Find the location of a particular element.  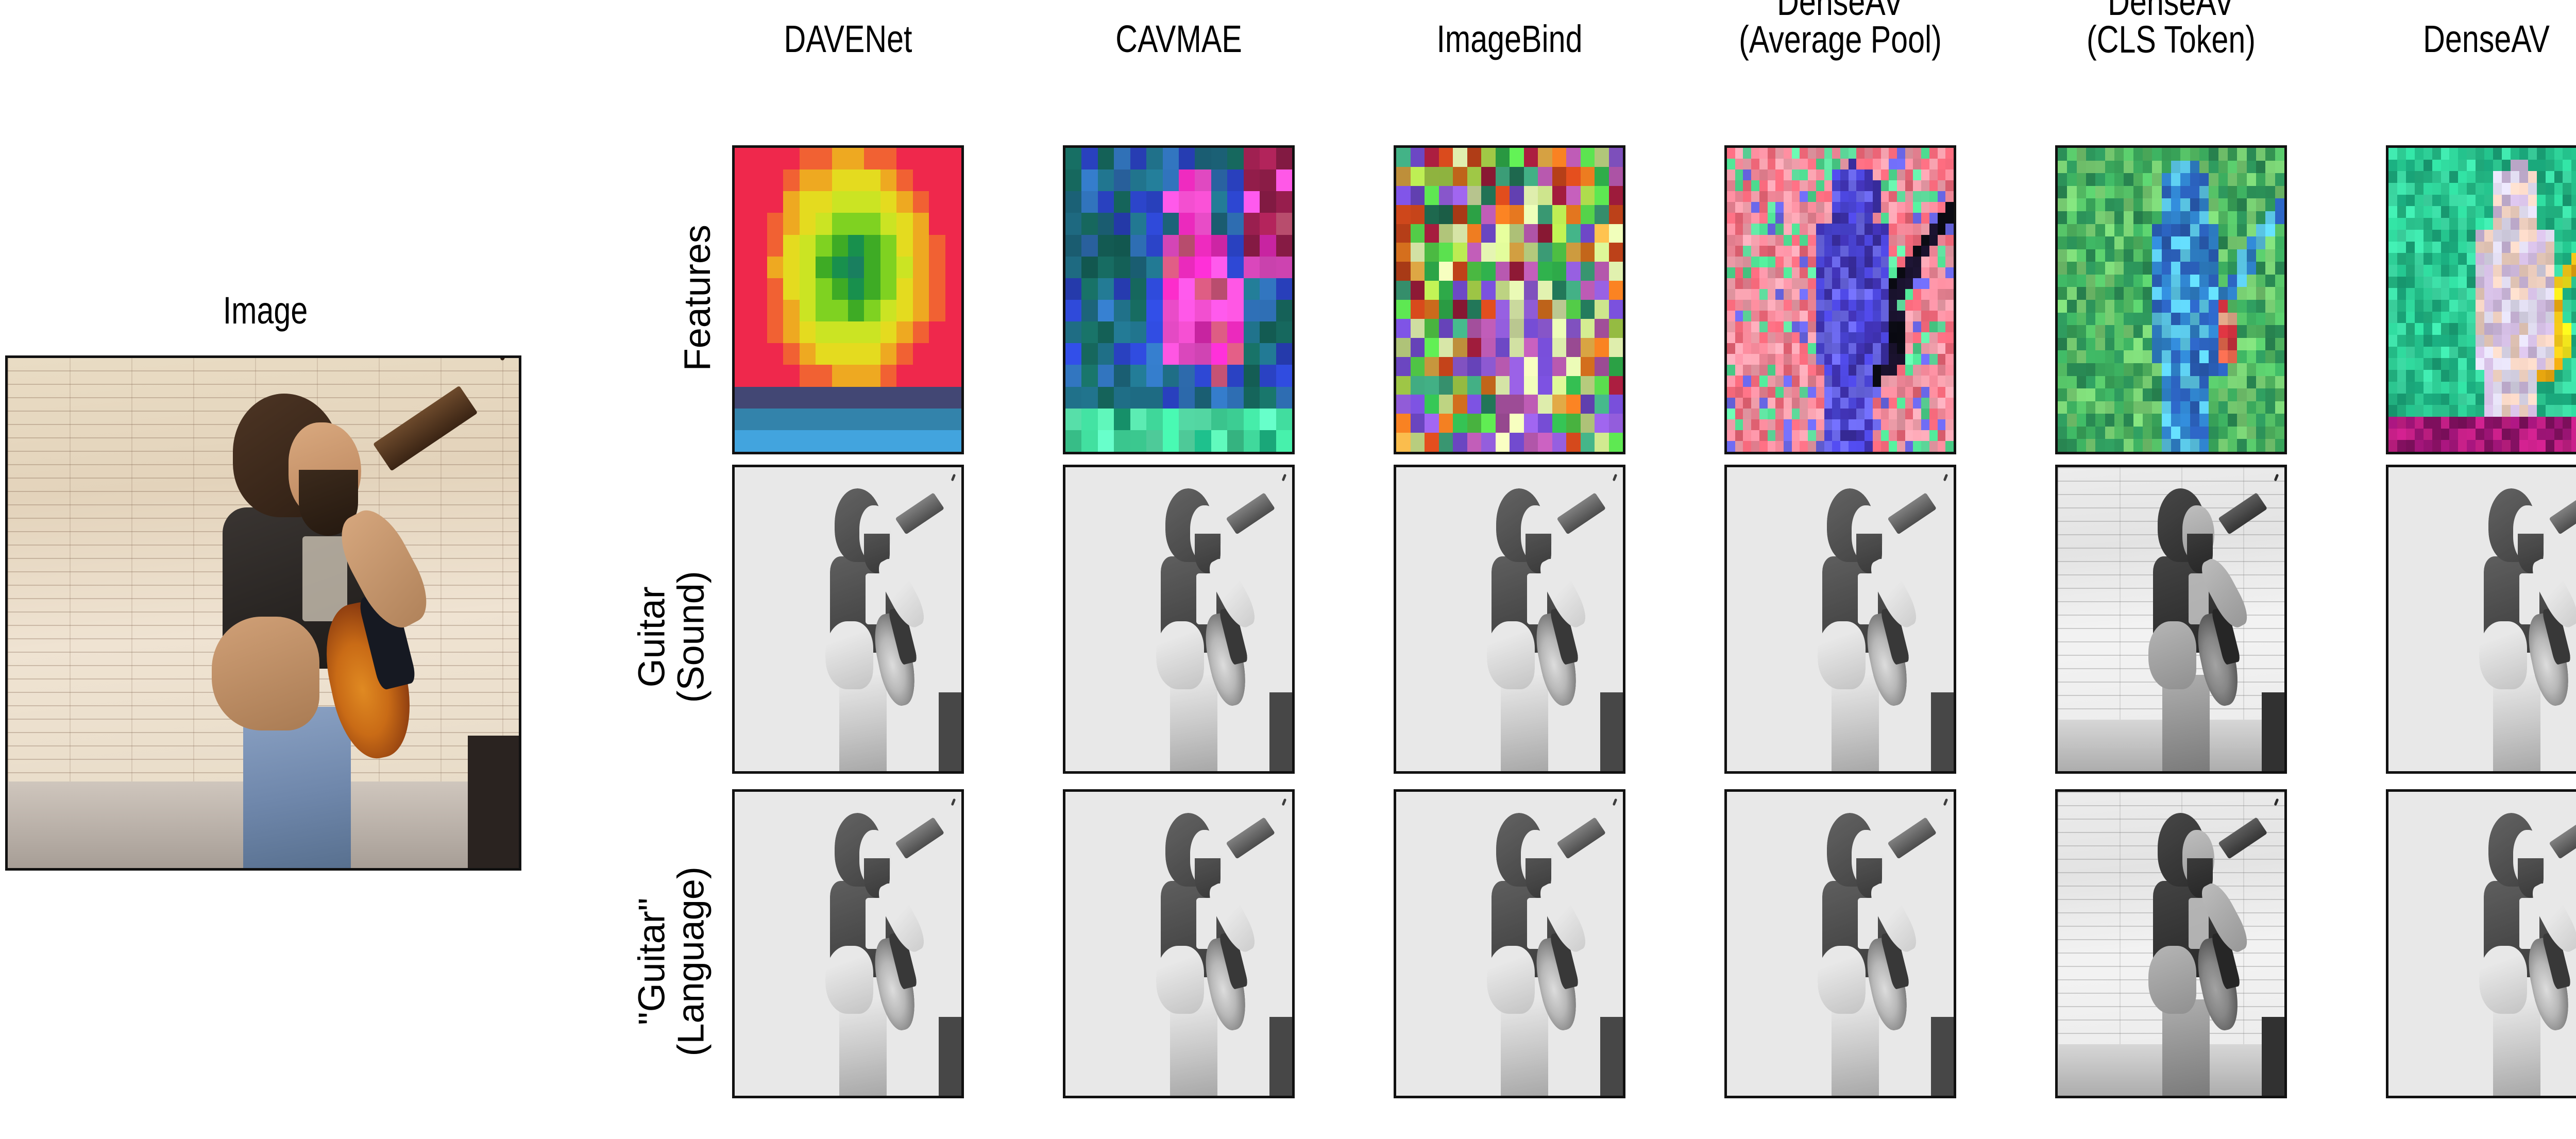

language-heatmap-denseav-avgpool is located at coordinates (1840, 943).